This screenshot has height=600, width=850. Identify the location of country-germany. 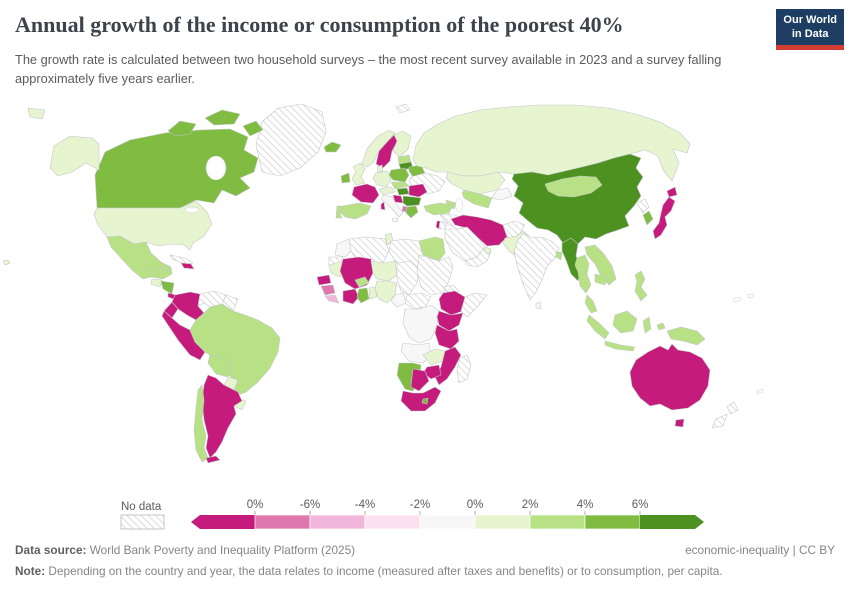
(382, 179).